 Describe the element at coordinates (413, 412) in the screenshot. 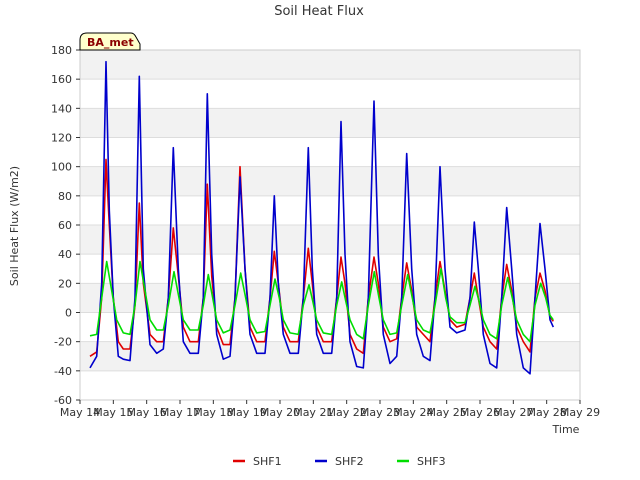

I see `x-tick-label: May 24` at that location.